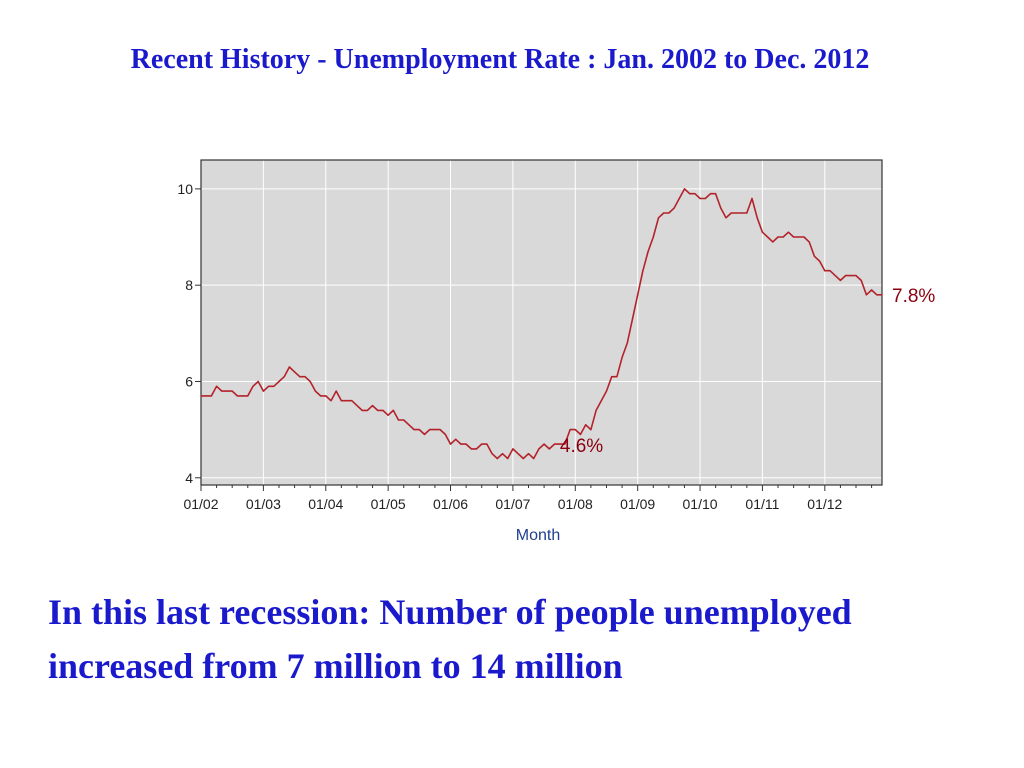 This screenshot has width=1024, height=768. What do you see at coordinates (512, 504) in the screenshot?
I see `x-tick-label: 01/07` at bounding box center [512, 504].